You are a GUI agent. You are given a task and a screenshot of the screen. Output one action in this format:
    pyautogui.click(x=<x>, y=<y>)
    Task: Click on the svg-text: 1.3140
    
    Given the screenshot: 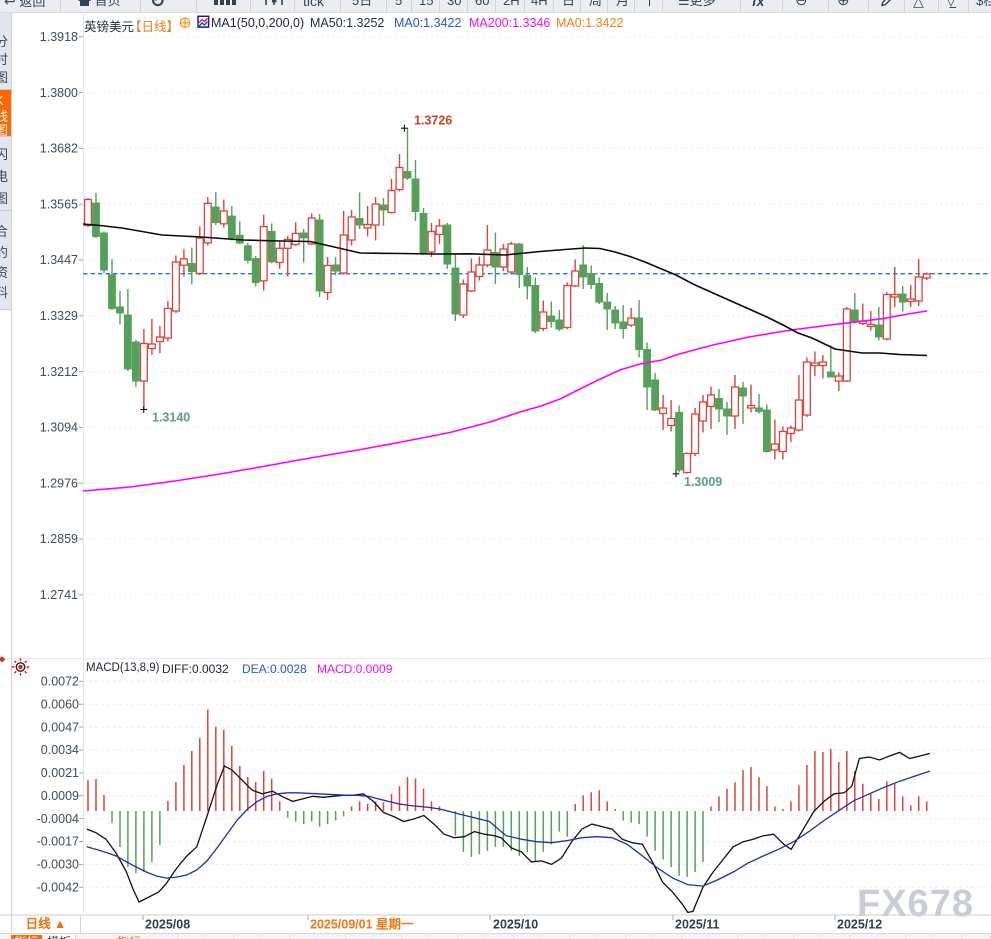 What is the action you would take?
    pyautogui.click(x=171, y=418)
    